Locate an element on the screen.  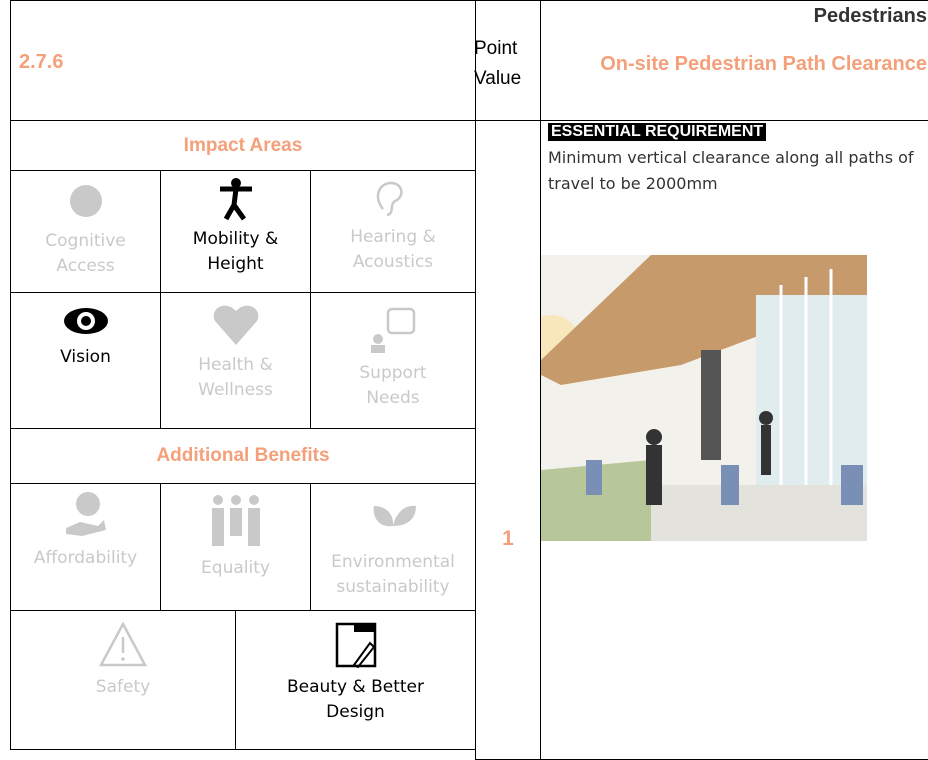
impact-label: Cognitive Access is located at coordinates (85, 253).